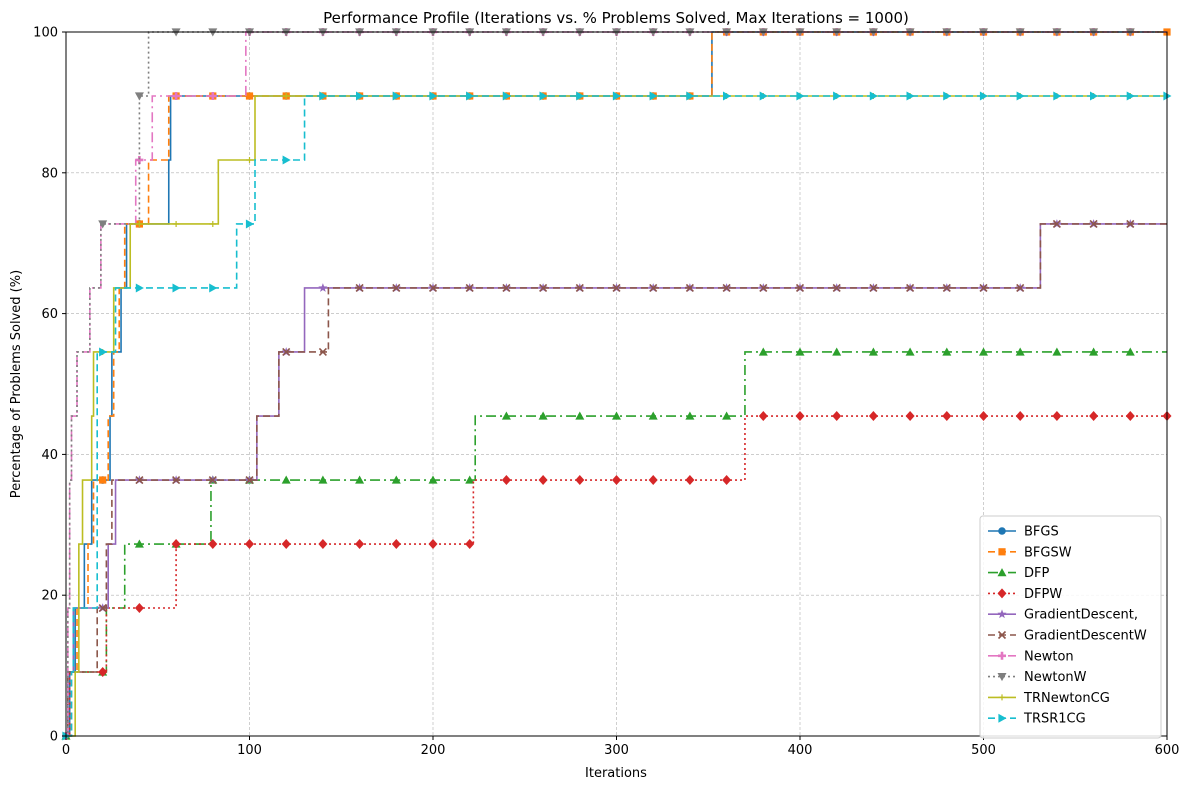  Describe the element at coordinates (1063, 615) in the screenshot. I see `legend-item: GradientDescent,` at that location.